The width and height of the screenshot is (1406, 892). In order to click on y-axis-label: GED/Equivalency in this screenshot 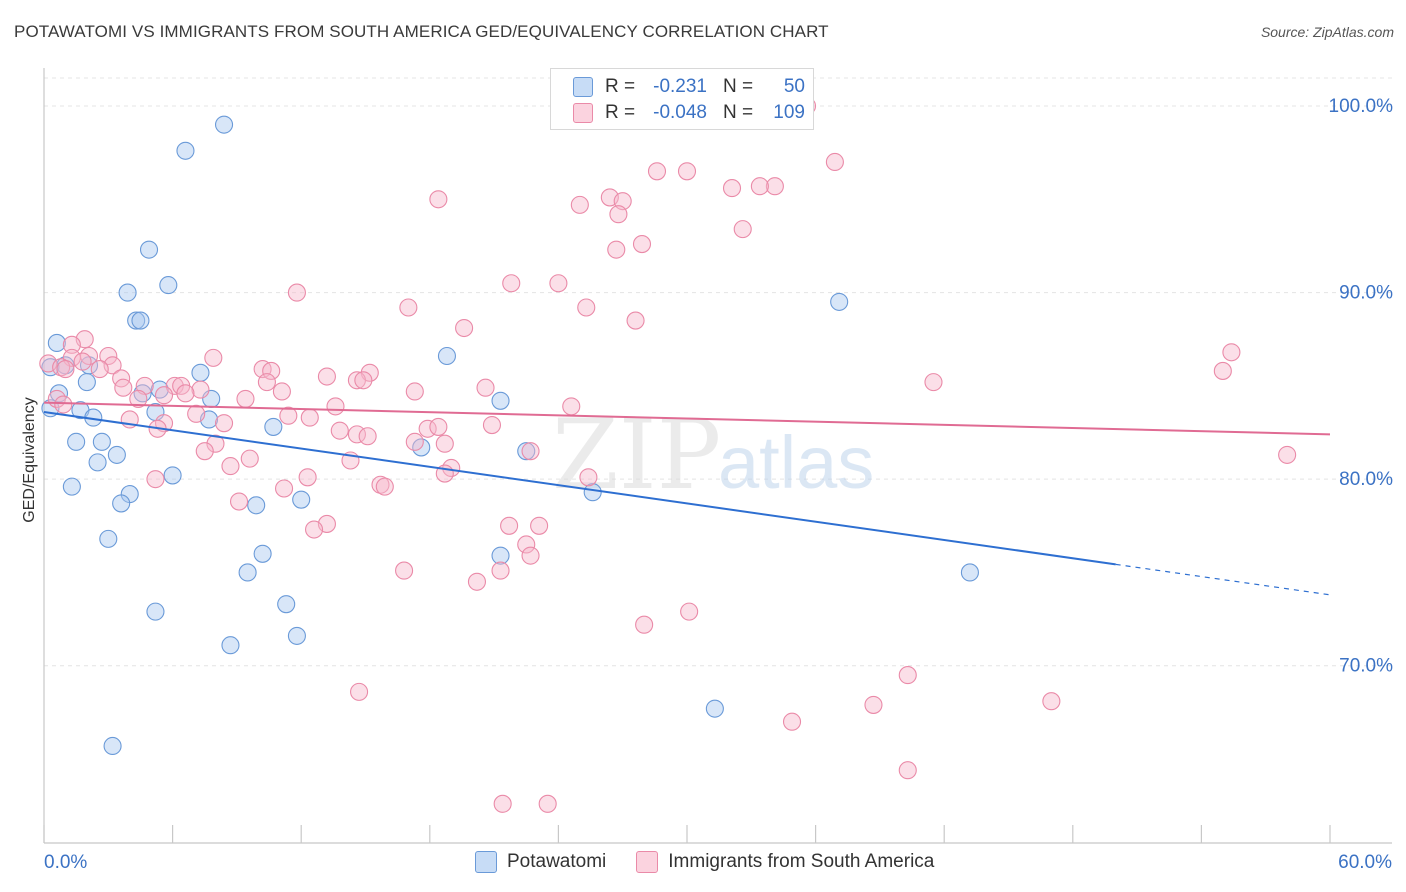, I will do `click(29, 460)`.